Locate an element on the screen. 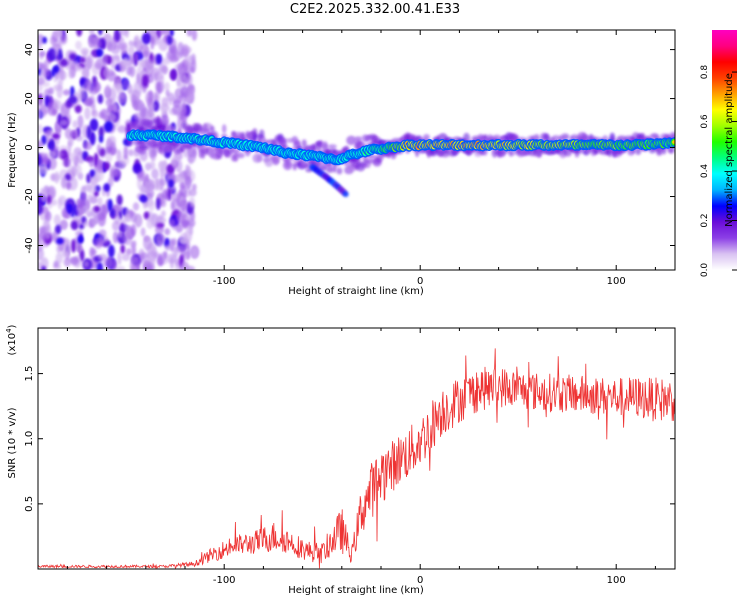 The image size is (750, 600). spectrogram-ylabel: Frequency (Hz) is located at coordinates (12, 150).